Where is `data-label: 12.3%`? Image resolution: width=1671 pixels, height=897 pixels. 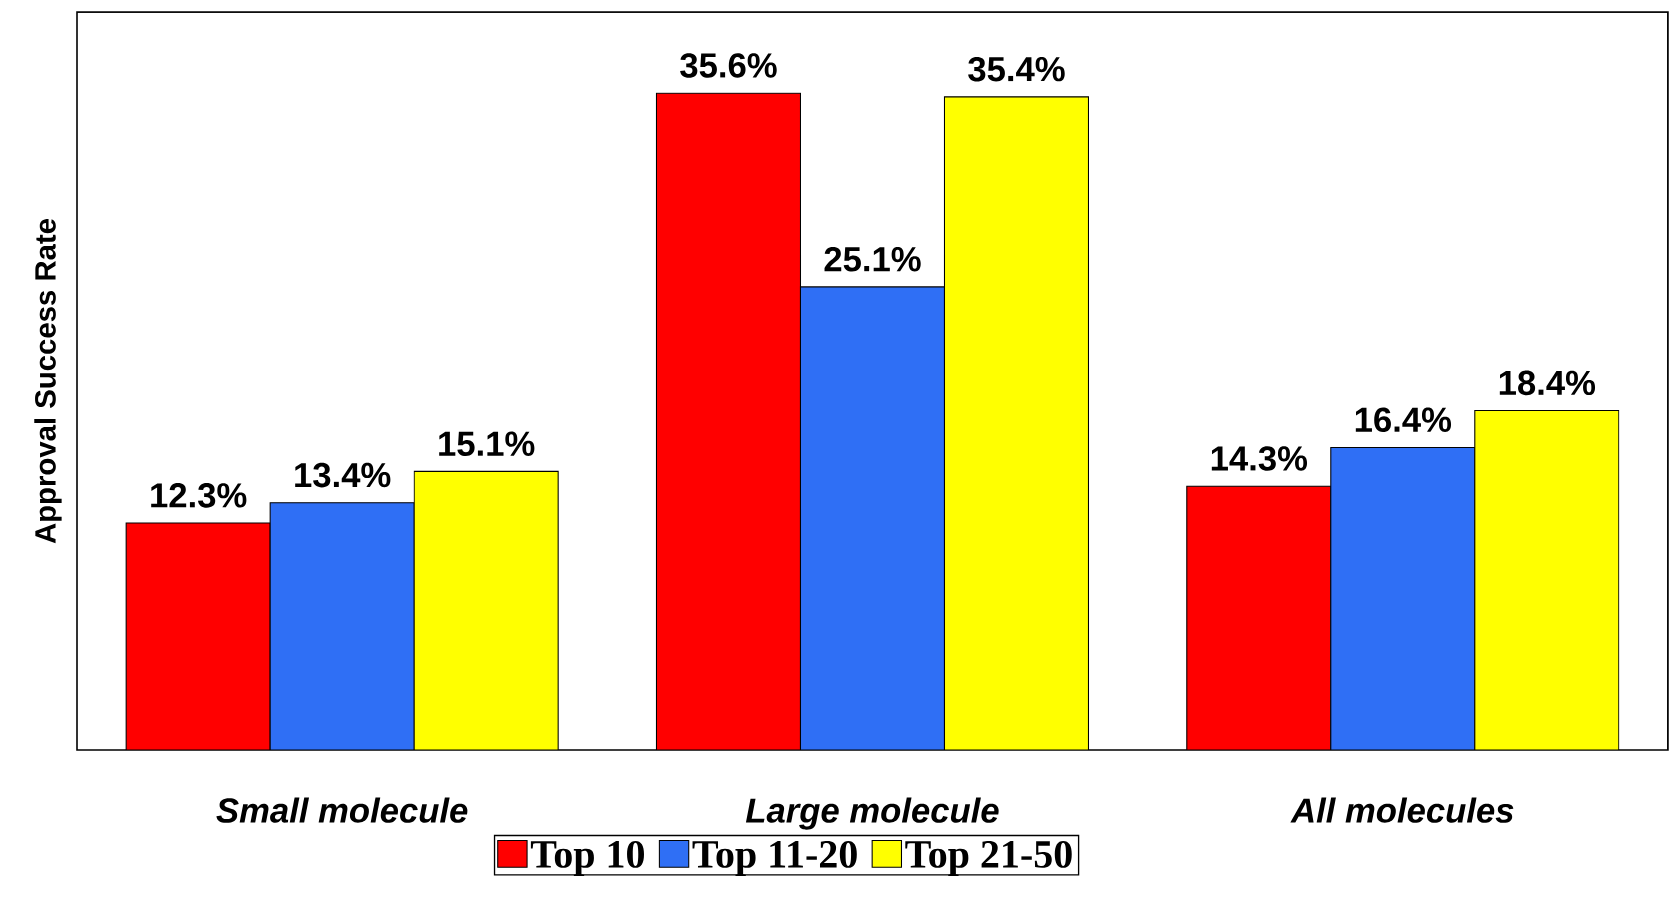 data-label: 12.3% is located at coordinates (199, 495).